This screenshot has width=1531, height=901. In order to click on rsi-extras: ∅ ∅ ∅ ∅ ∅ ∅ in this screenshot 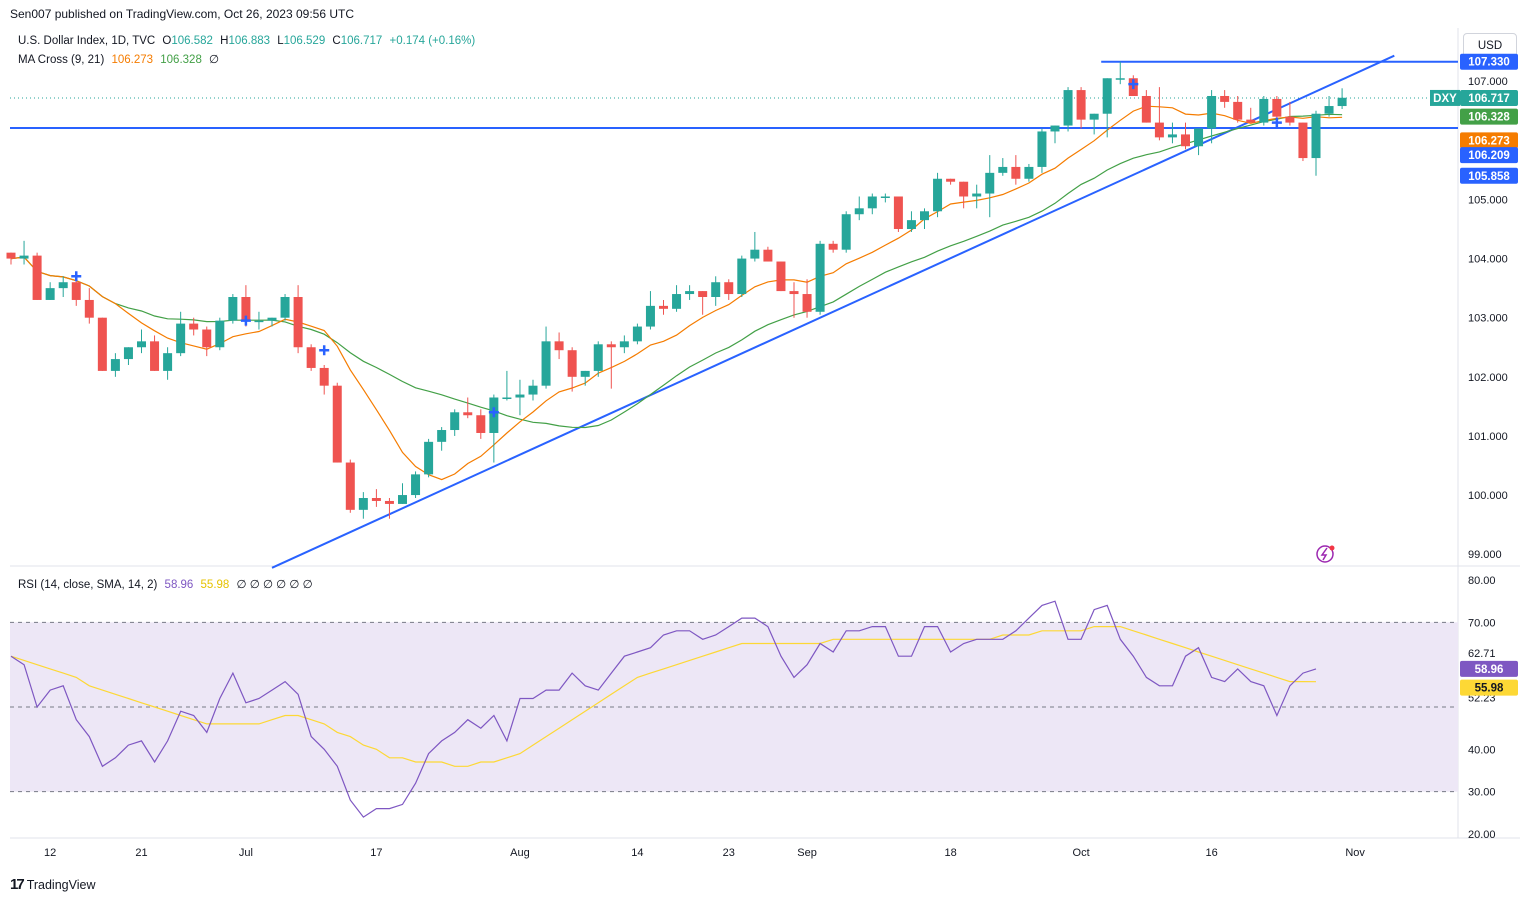, I will do `click(274, 585)`.